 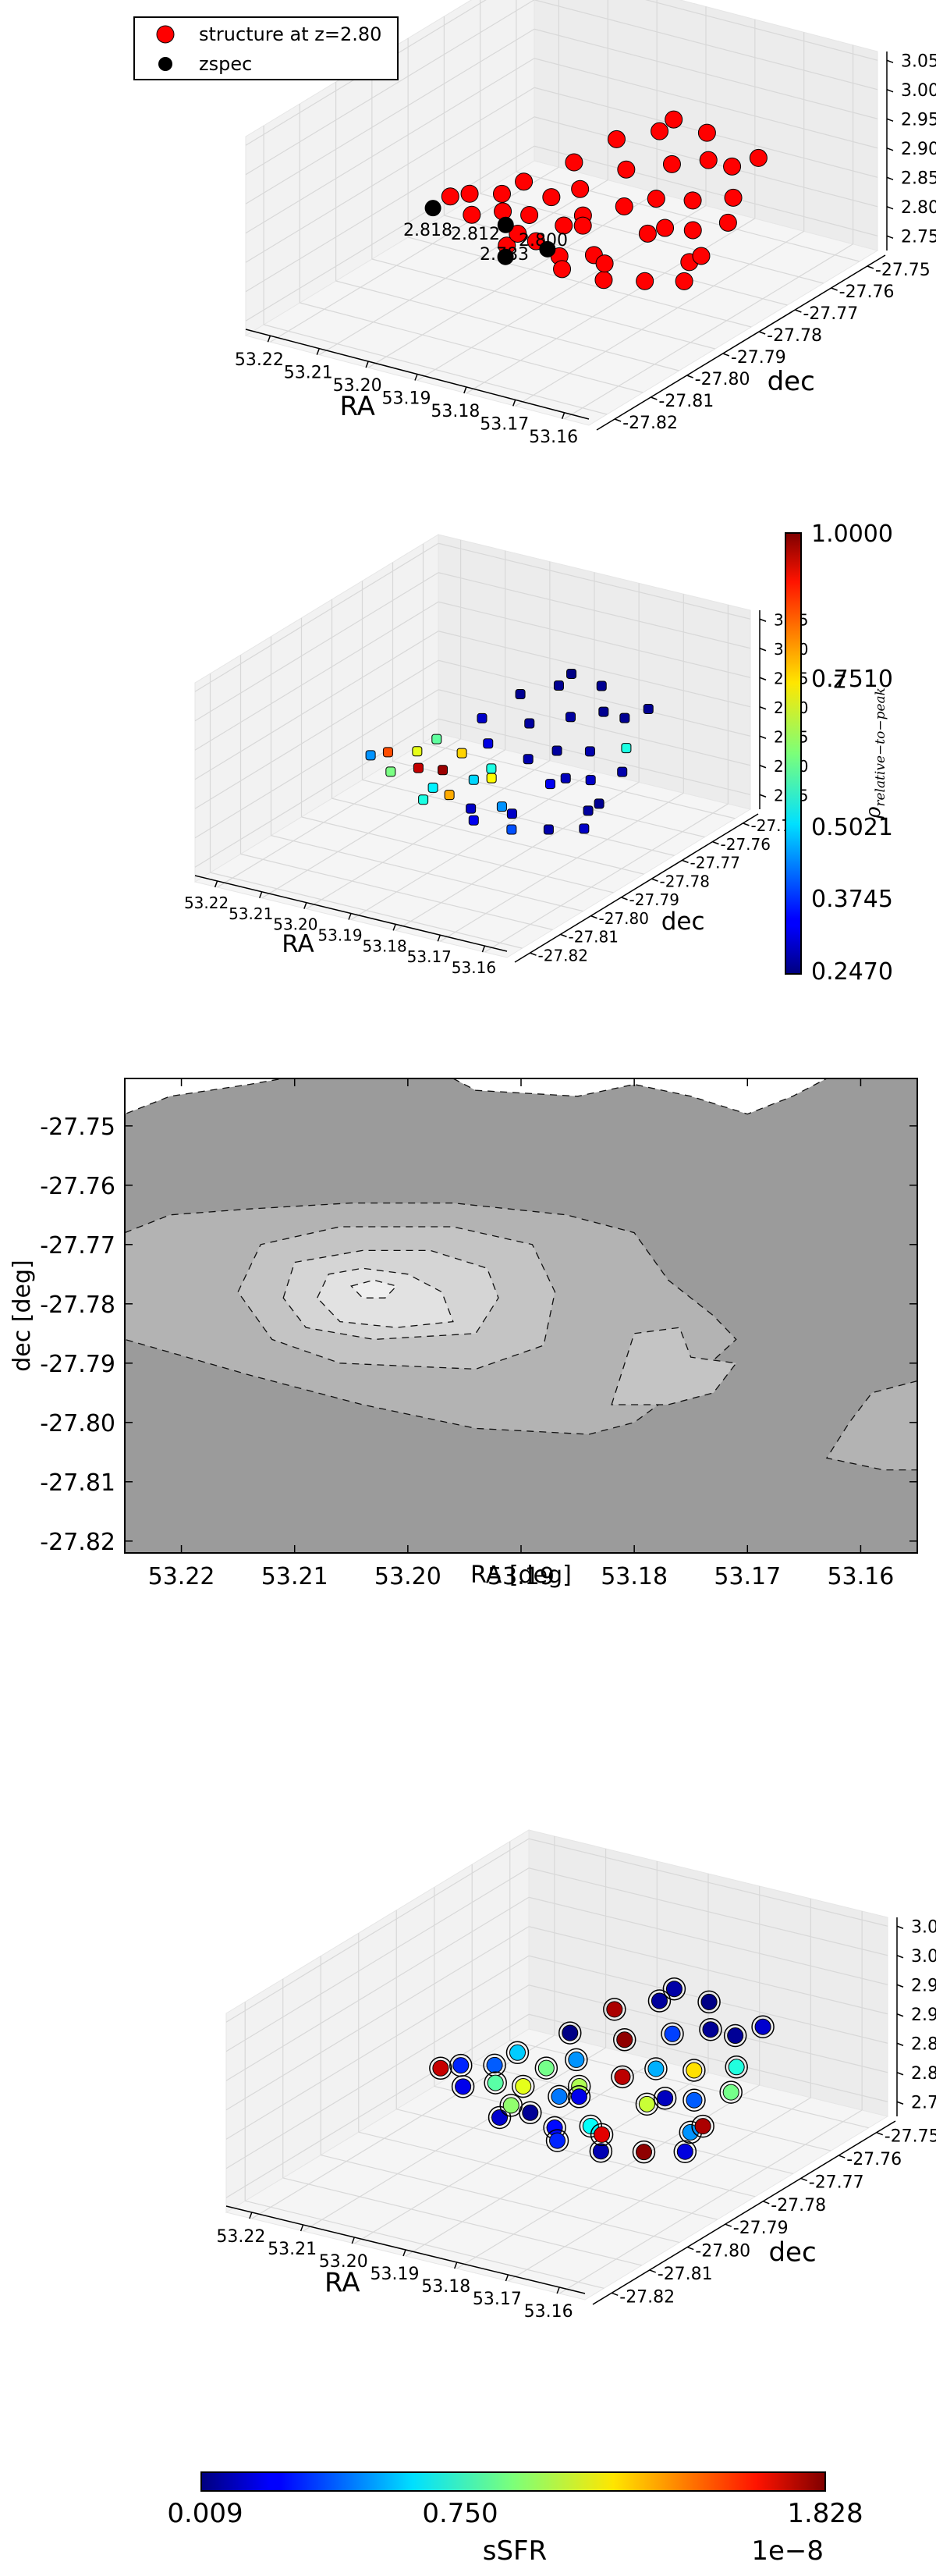 What do you see at coordinates (919, 120) in the screenshot?
I see `z-tick-label: 2.95` at bounding box center [919, 120].